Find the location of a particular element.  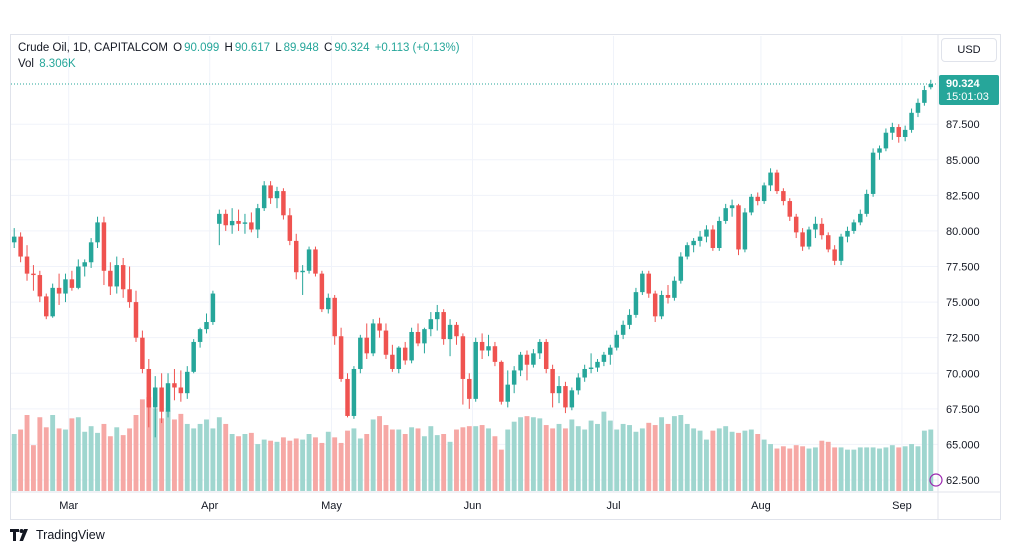

y-tick-label: 65.000 is located at coordinates (963, 445).